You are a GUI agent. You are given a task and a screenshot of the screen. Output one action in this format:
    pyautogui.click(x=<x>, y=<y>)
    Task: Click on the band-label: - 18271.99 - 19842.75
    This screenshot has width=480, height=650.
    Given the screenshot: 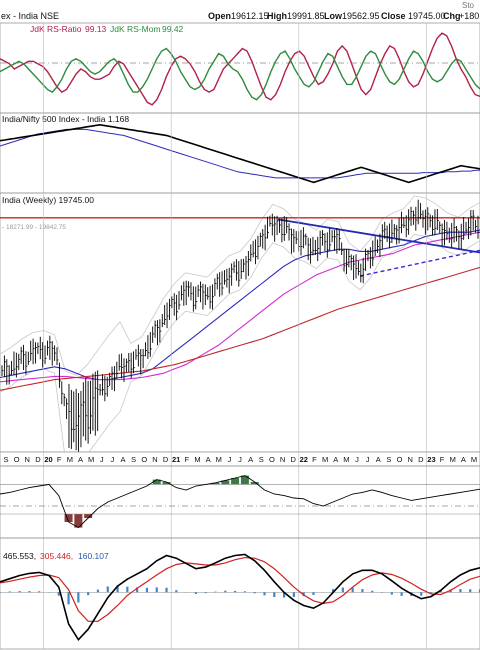 What is the action you would take?
    pyautogui.click(x=34, y=227)
    